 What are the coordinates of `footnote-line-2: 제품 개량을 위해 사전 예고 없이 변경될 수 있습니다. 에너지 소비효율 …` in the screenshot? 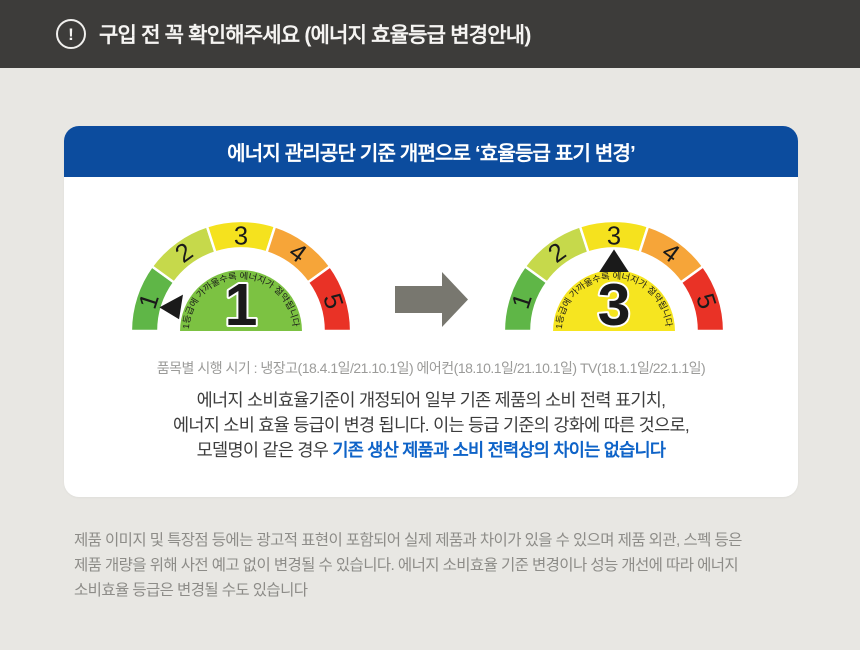 It's located at (406, 565).